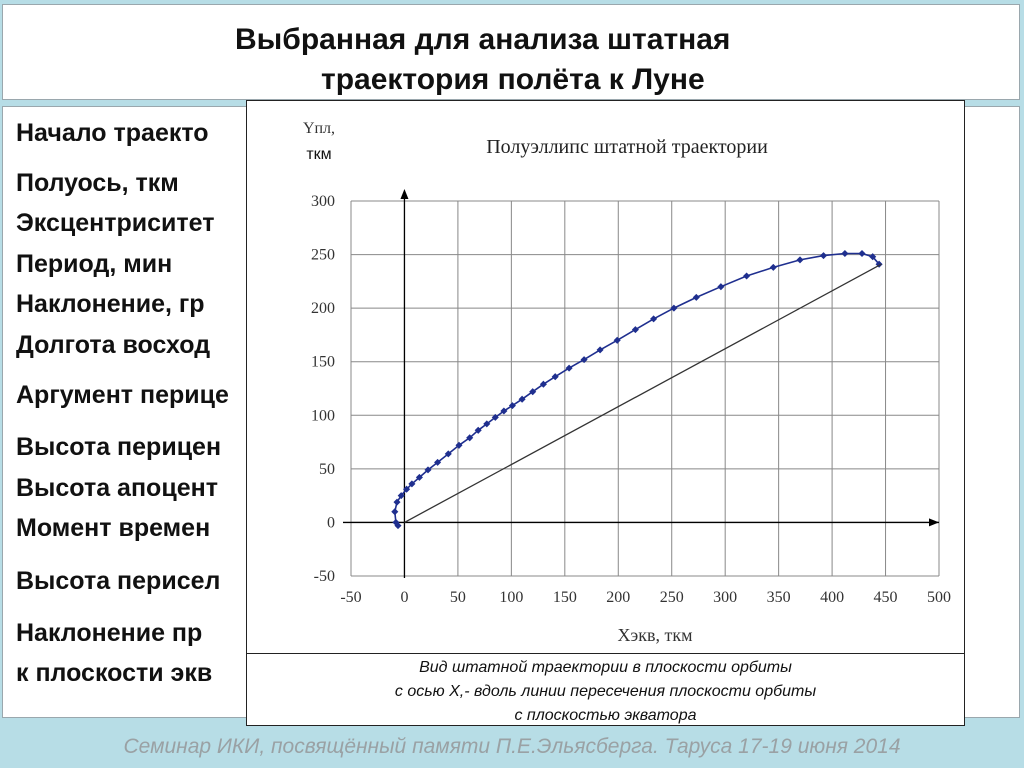 This screenshot has width=1024, height=768. I want to click on param-plane-inclination: Наклонение пр, so click(109, 633).